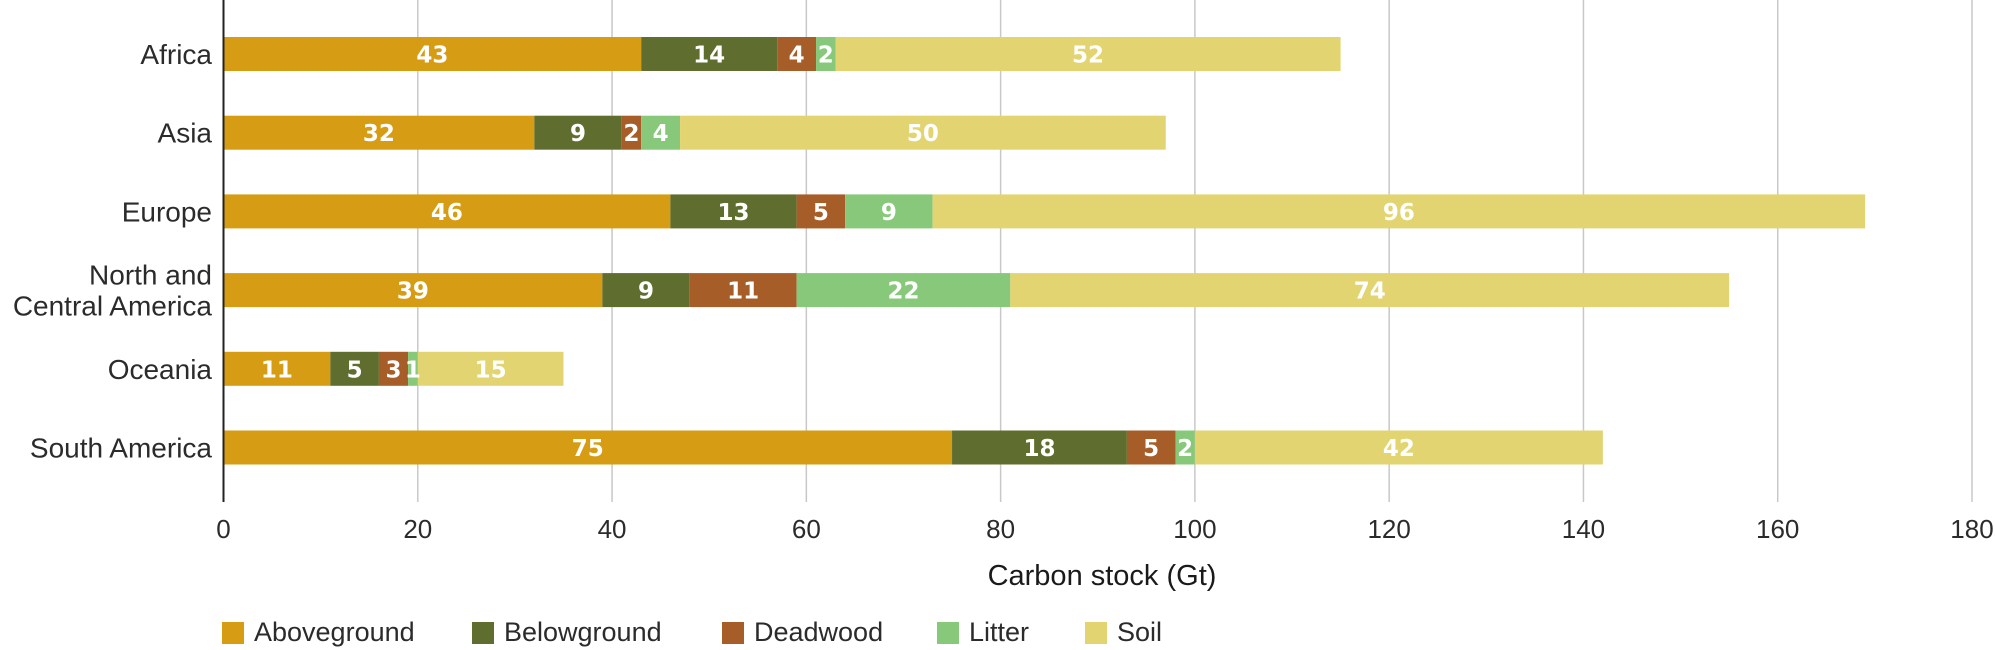  Describe the element at coordinates (1102, 576) in the screenshot. I see `x-axis-title: Carbon stock (Gt)` at that location.